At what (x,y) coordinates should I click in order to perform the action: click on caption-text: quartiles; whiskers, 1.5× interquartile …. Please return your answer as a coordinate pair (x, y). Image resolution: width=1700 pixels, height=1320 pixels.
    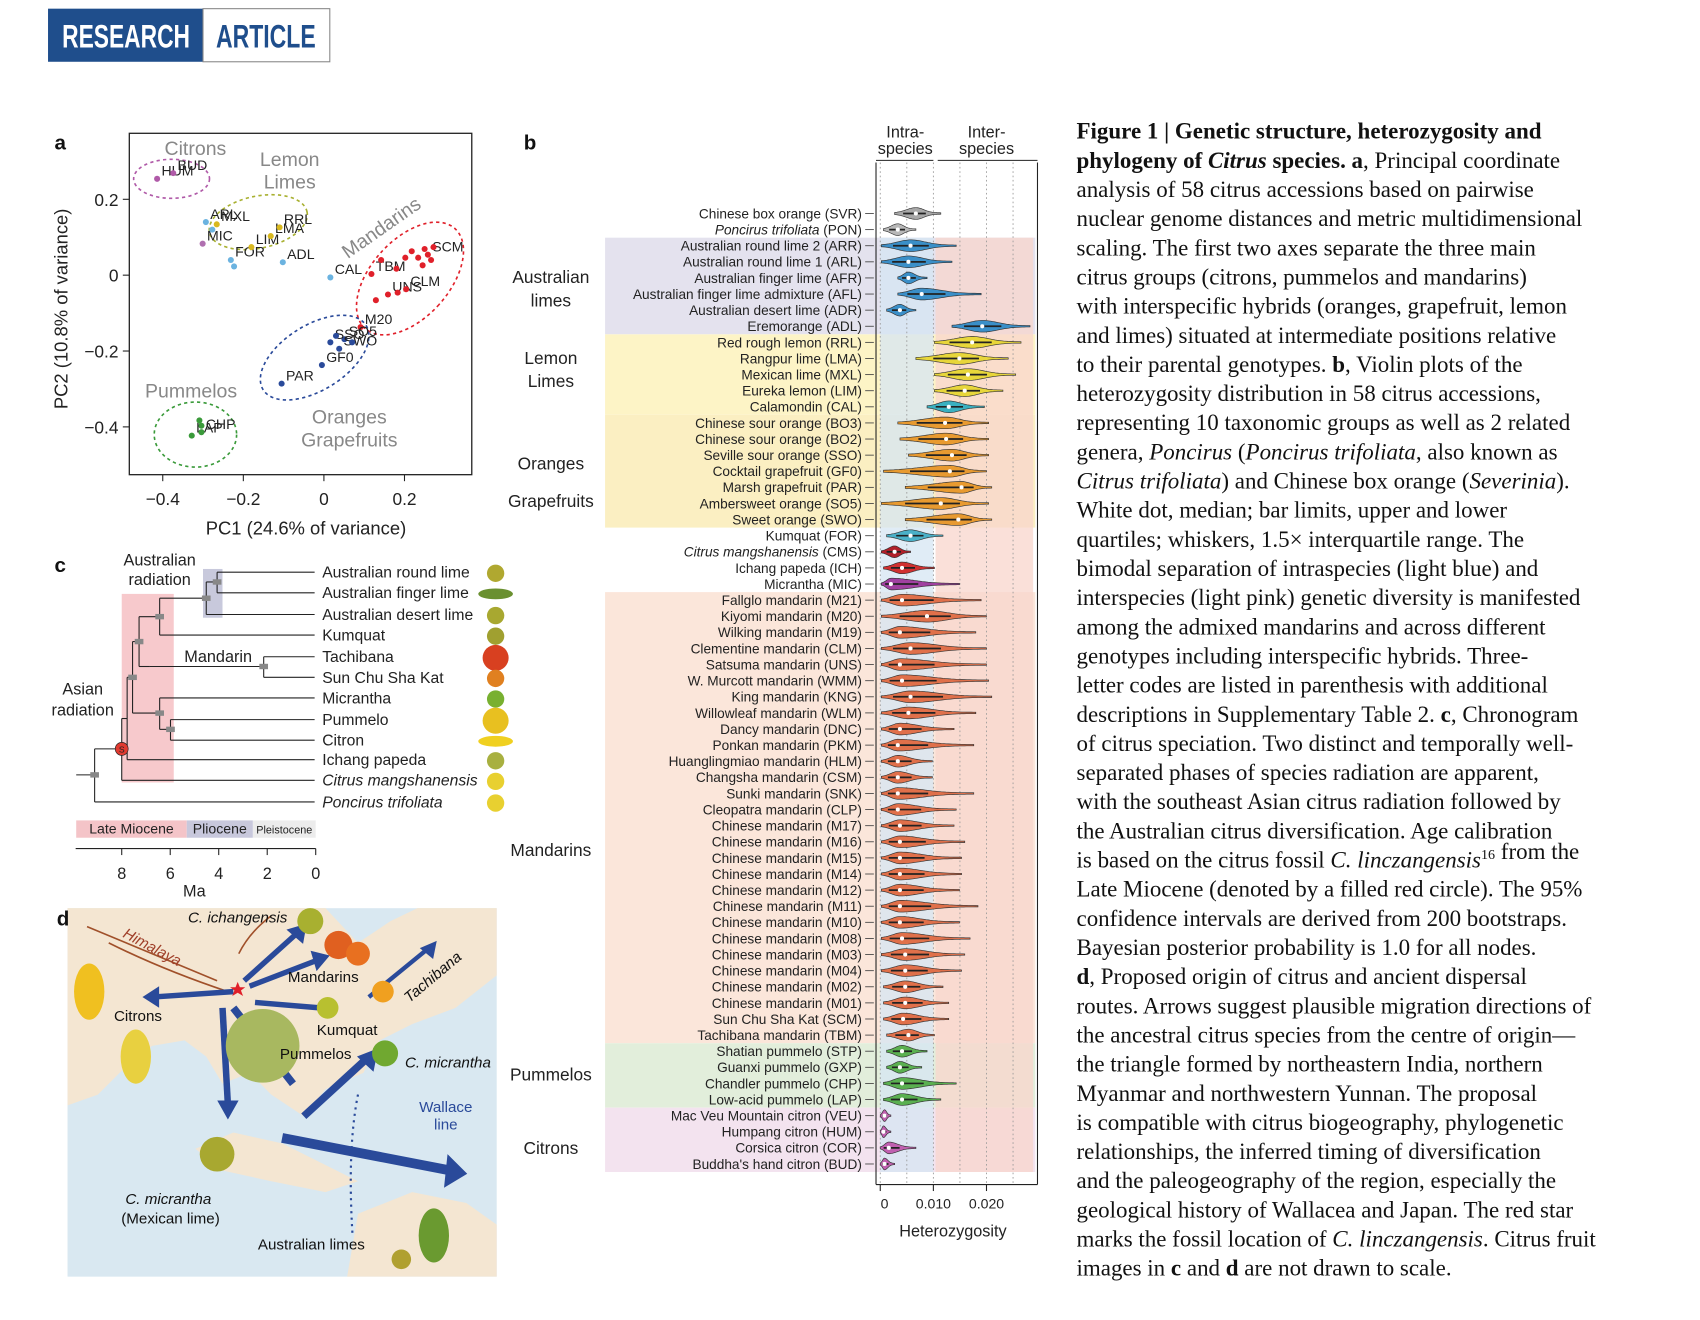
    Looking at the image, I should click on (1301, 539).